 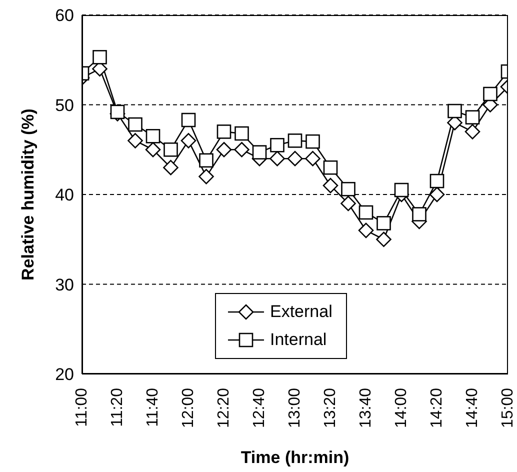 I want to click on legend-label: External, so click(x=301, y=312).